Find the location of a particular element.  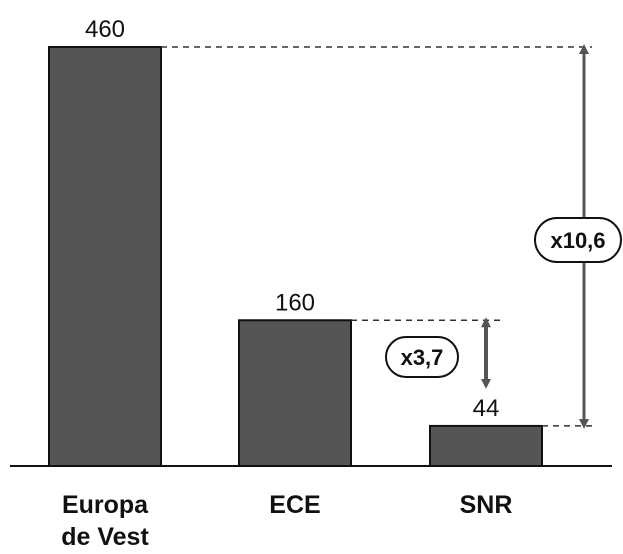

value-label: 160 is located at coordinates (295, 302).